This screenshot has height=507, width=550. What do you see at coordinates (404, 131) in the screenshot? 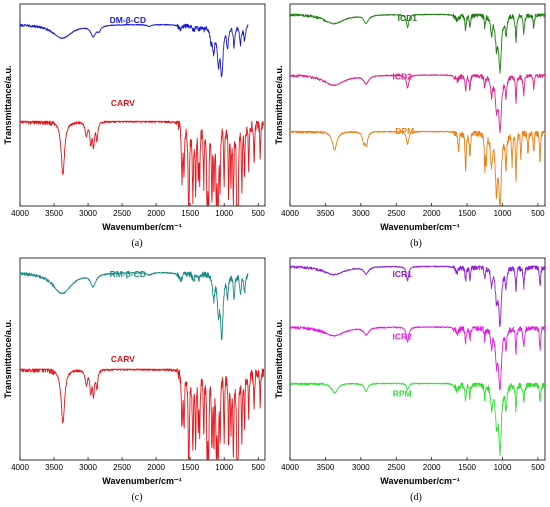
I see `series-label: DPM` at bounding box center [404, 131].